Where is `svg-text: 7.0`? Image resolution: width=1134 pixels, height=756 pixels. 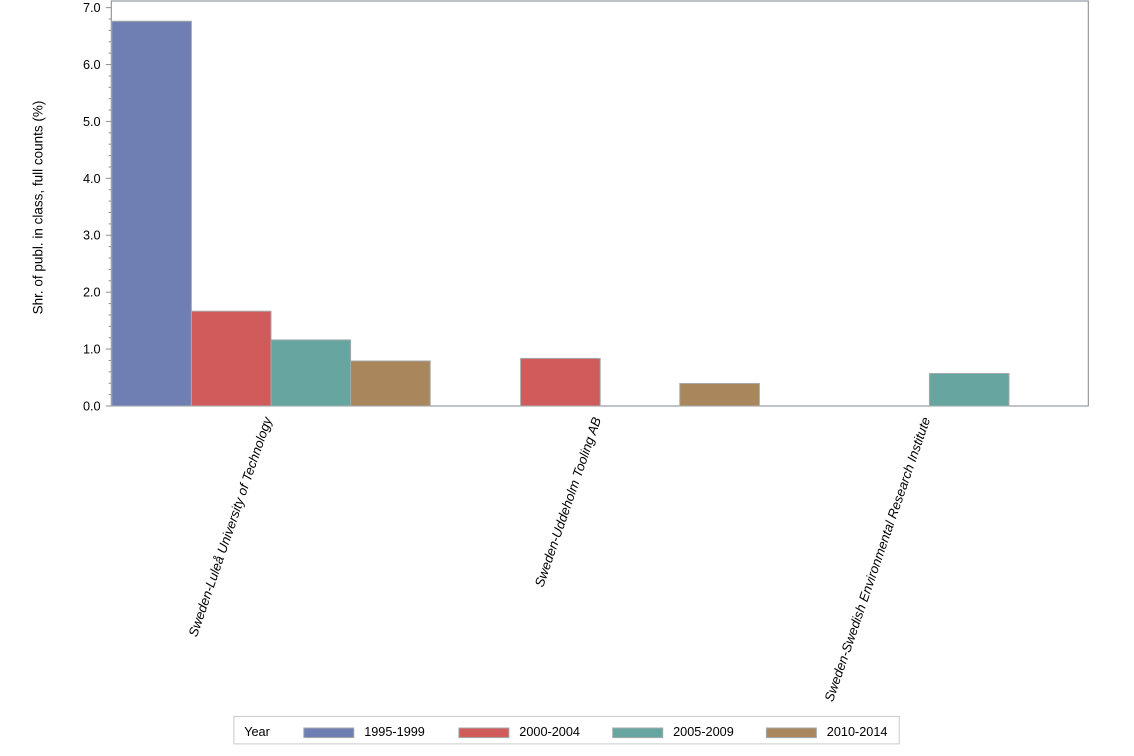 svg-text: 7.0 is located at coordinates (92, 8).